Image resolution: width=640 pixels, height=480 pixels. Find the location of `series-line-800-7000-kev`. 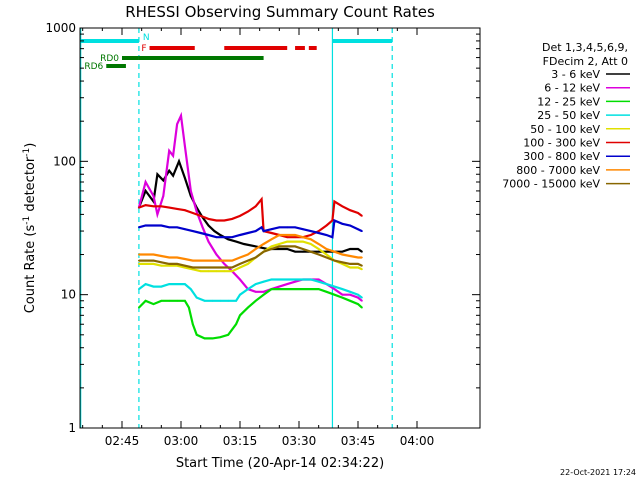

series-line-800-7000-kev is located at coordinates (250, 247).